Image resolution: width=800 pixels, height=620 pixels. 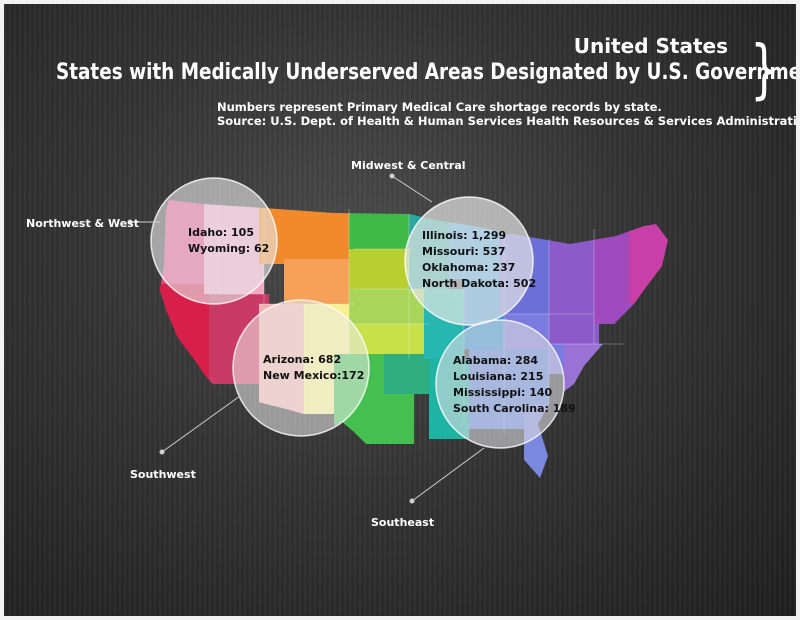 I want to click on bubble-list-northwest: Idaho: 105 Wyoming: 62, so click(x=228, y=241).